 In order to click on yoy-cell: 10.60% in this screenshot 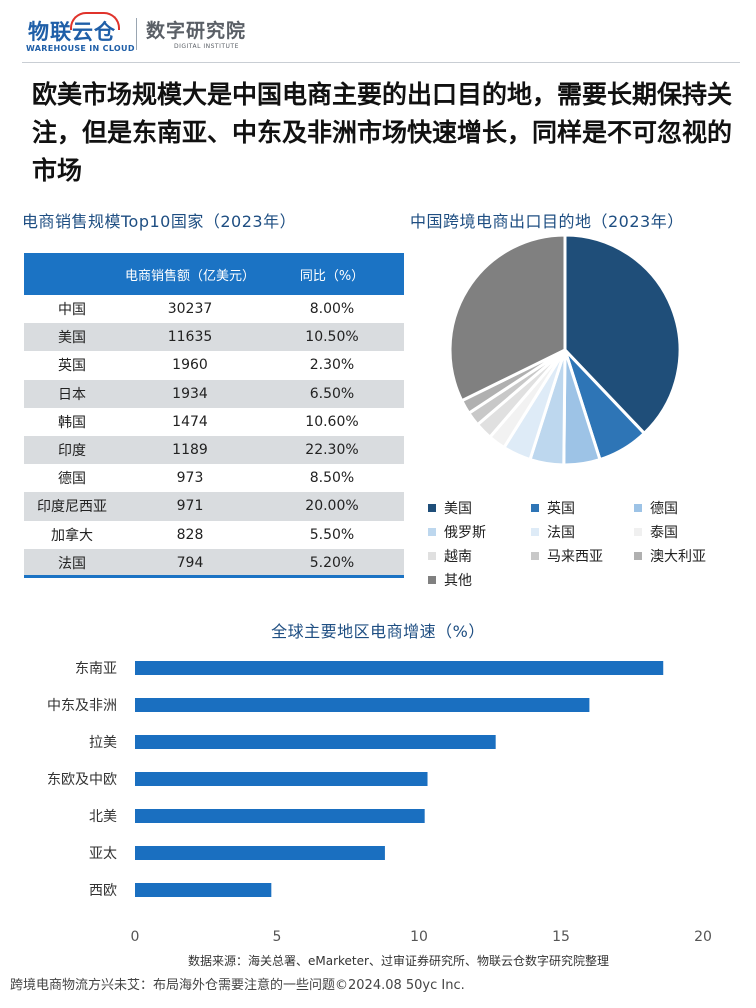, I will do `click(332, 421)`.